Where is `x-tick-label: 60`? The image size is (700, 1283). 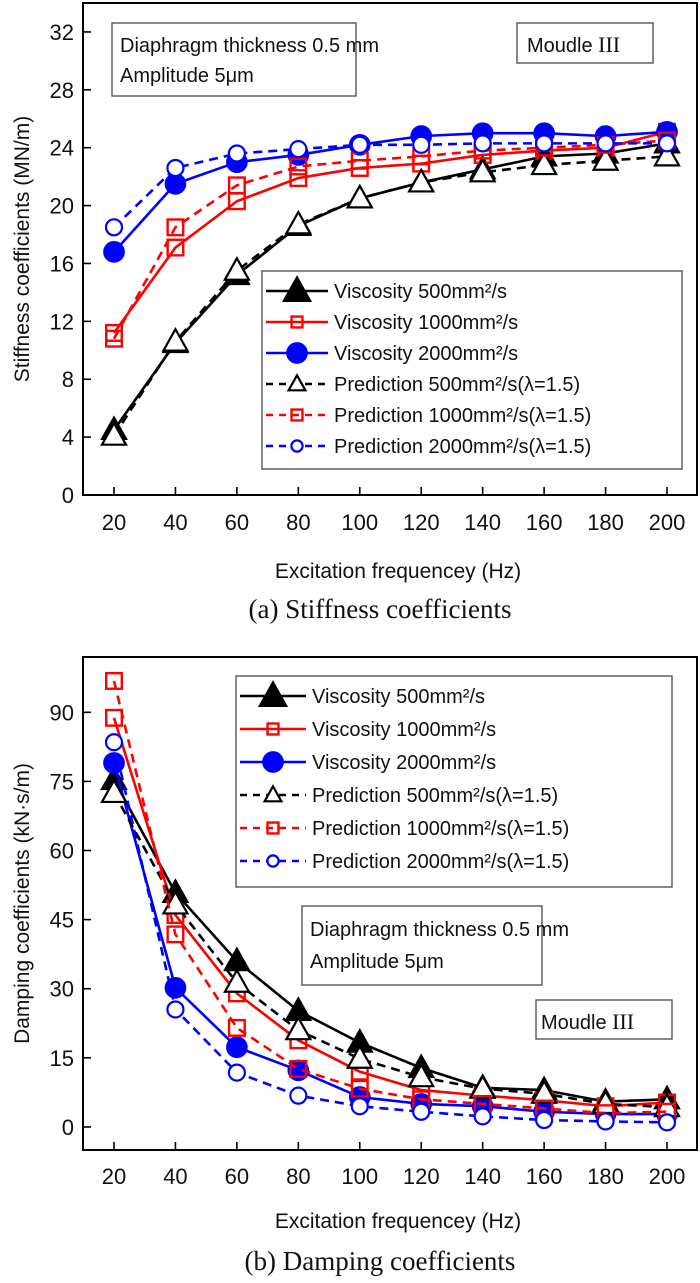
x-tick-label: 60 is located at coordinates (237, 522).